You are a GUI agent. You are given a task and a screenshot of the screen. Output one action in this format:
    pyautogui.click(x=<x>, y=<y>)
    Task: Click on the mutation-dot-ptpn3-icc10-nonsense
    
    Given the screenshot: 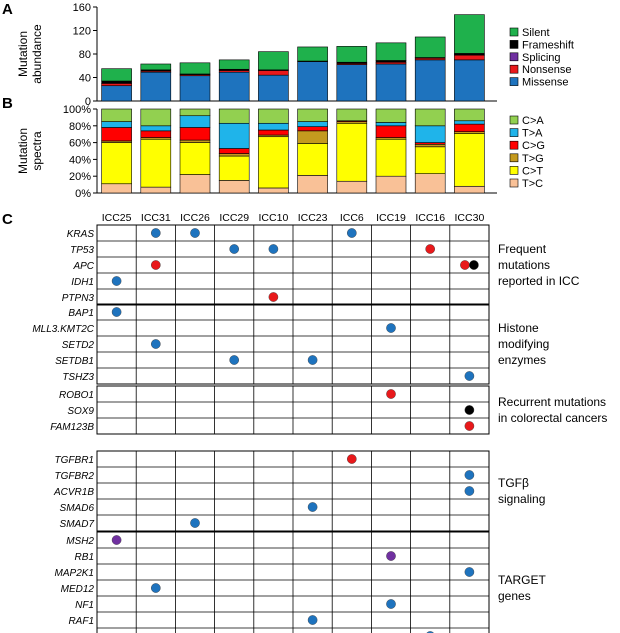 What is the action you would take?
    pyautogui.click(x=273, y=297)
    